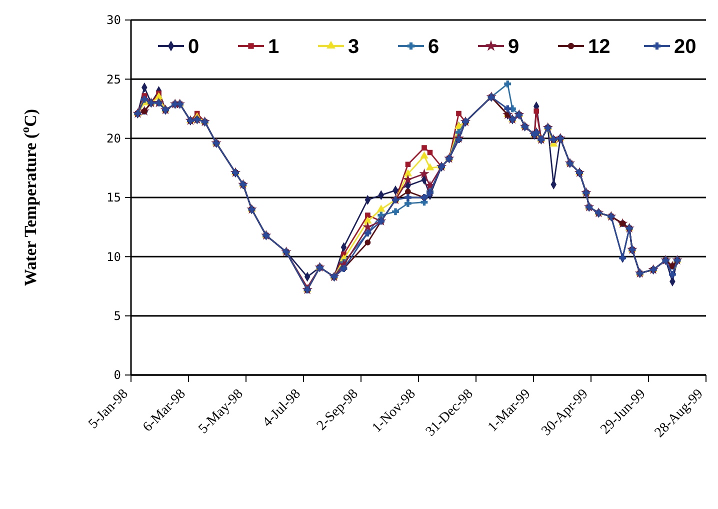 The height and width of the screenshot is (509, 718). Describe the element at coordinates (514, 47) in the screenshot. I see `legend-label: 9` at that location.